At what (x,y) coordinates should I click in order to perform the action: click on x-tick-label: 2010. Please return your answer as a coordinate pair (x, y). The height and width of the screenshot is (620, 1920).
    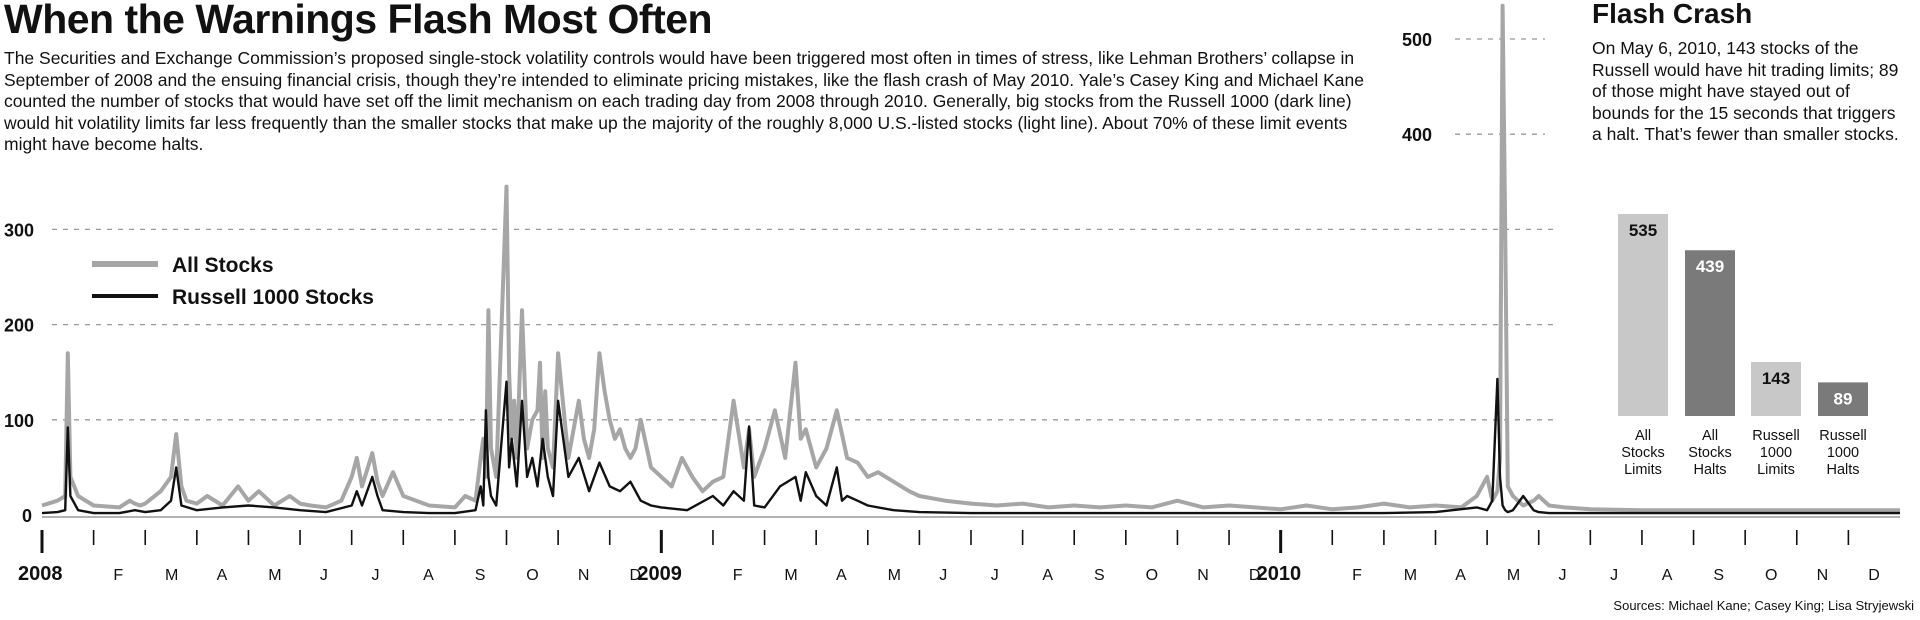
    Looking at the image, I should click on (1279, 574).